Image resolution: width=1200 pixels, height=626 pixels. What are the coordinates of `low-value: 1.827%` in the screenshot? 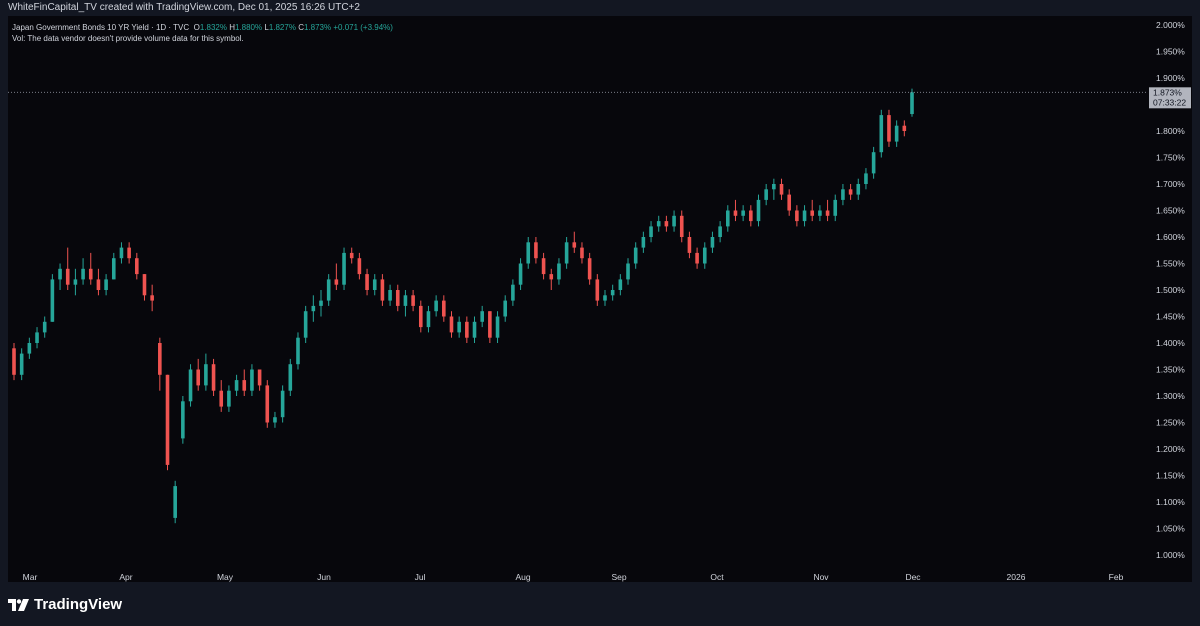 It's located at (282, 27).